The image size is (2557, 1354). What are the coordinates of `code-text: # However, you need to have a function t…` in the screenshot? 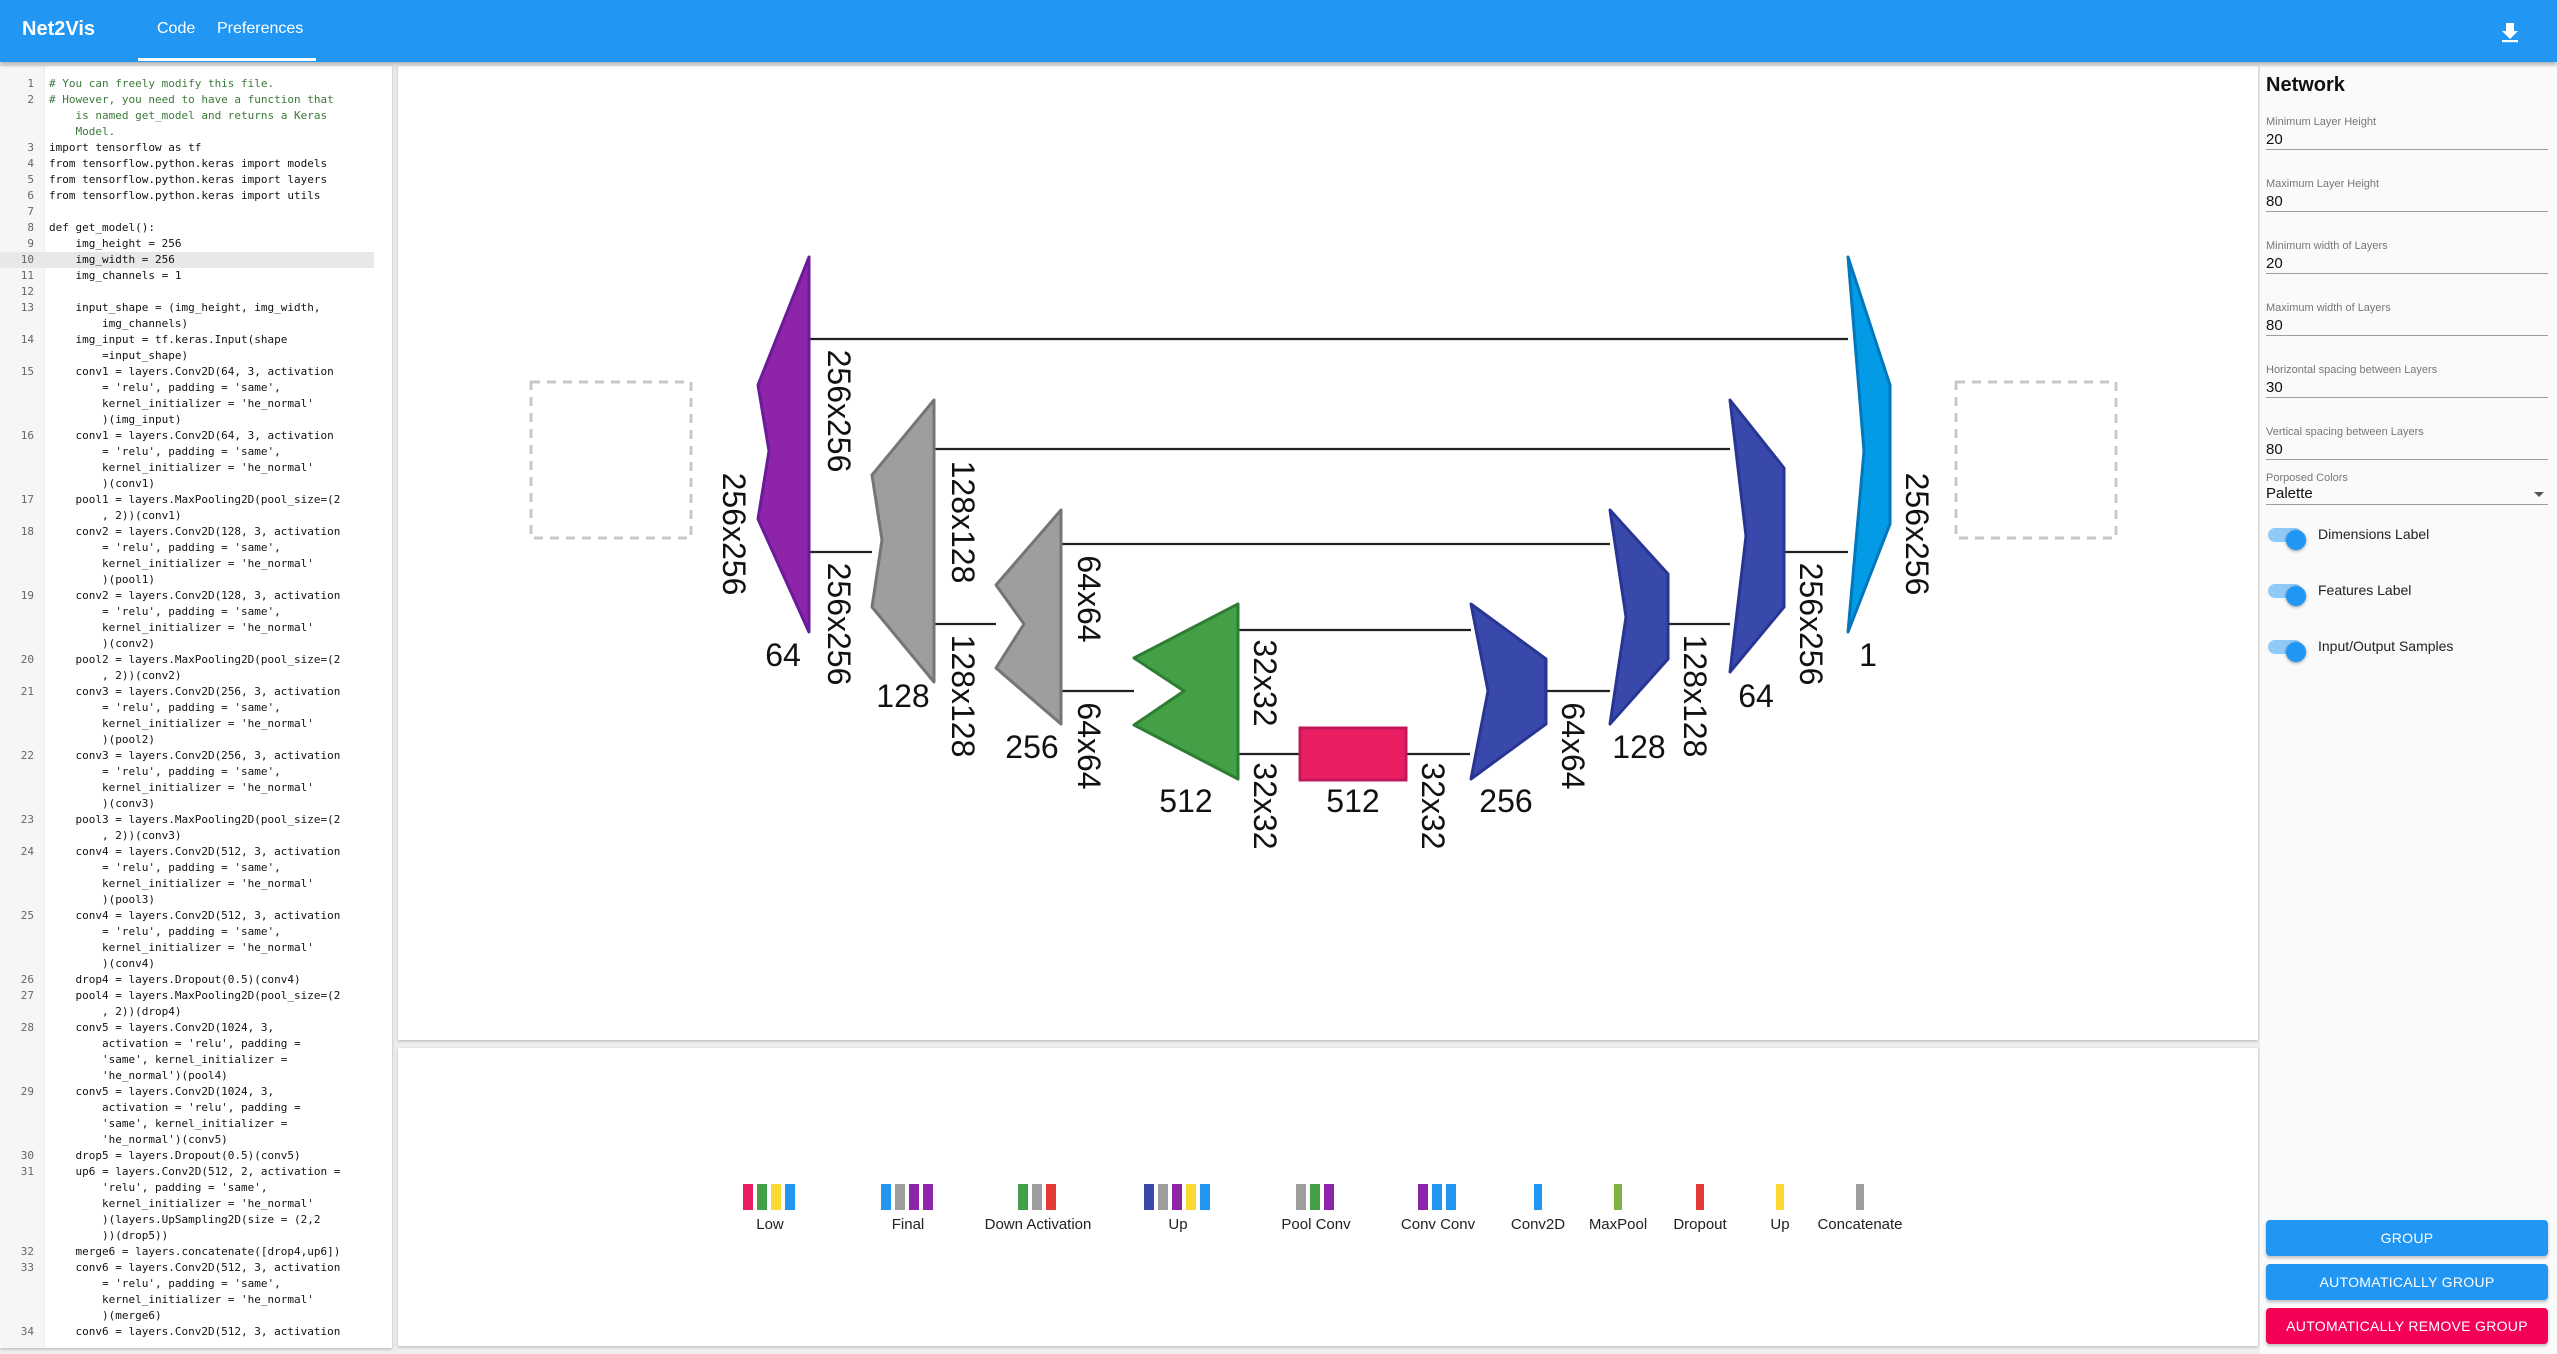 It's located at (191, 99).